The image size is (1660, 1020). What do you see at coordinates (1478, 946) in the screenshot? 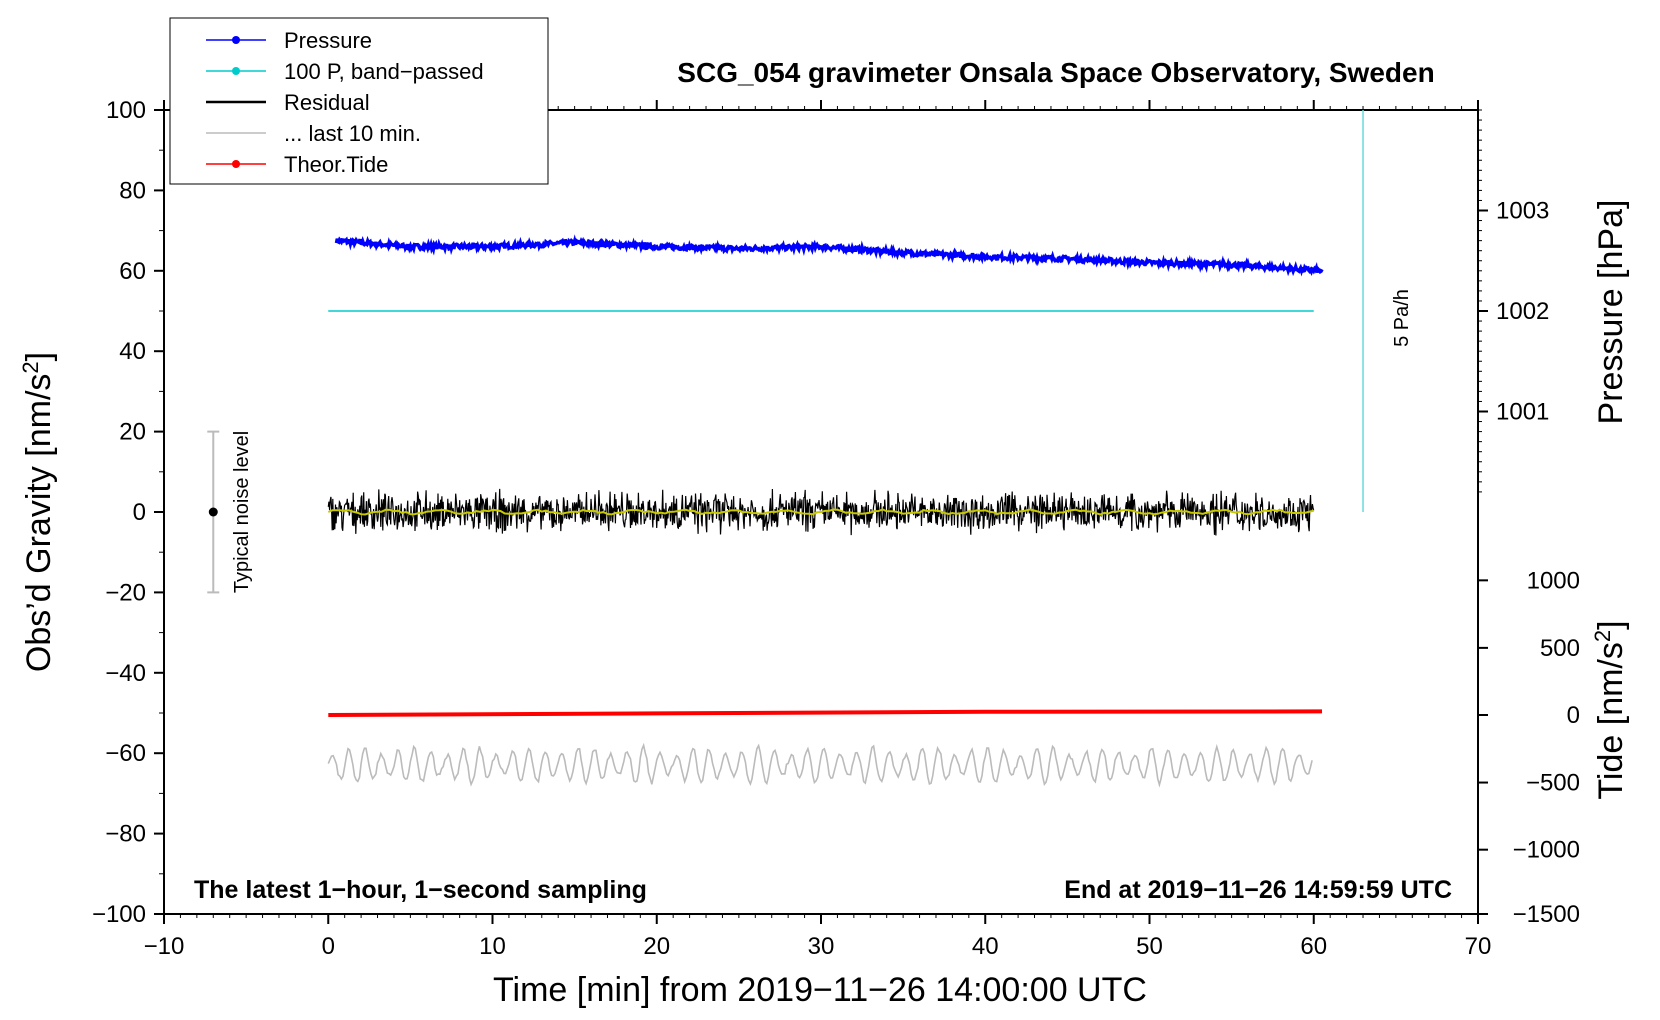
I see `x-tick-label: 70` at bounding box center [1478, 946].